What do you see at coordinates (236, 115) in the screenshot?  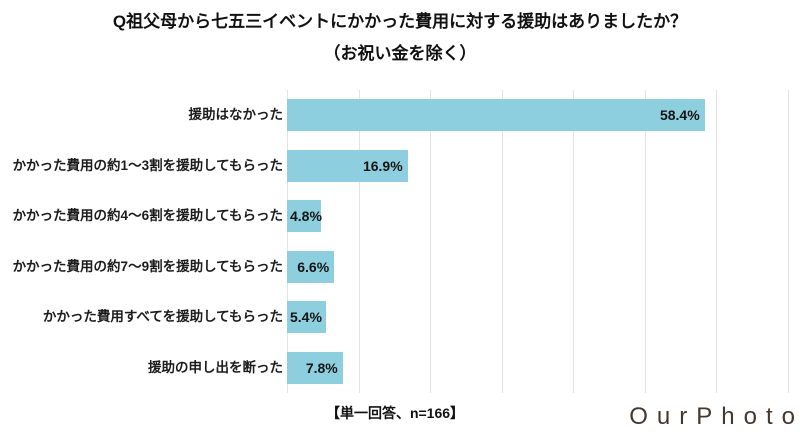 I see `category-label: 援助はなかった` at bounding box center [236, 115].